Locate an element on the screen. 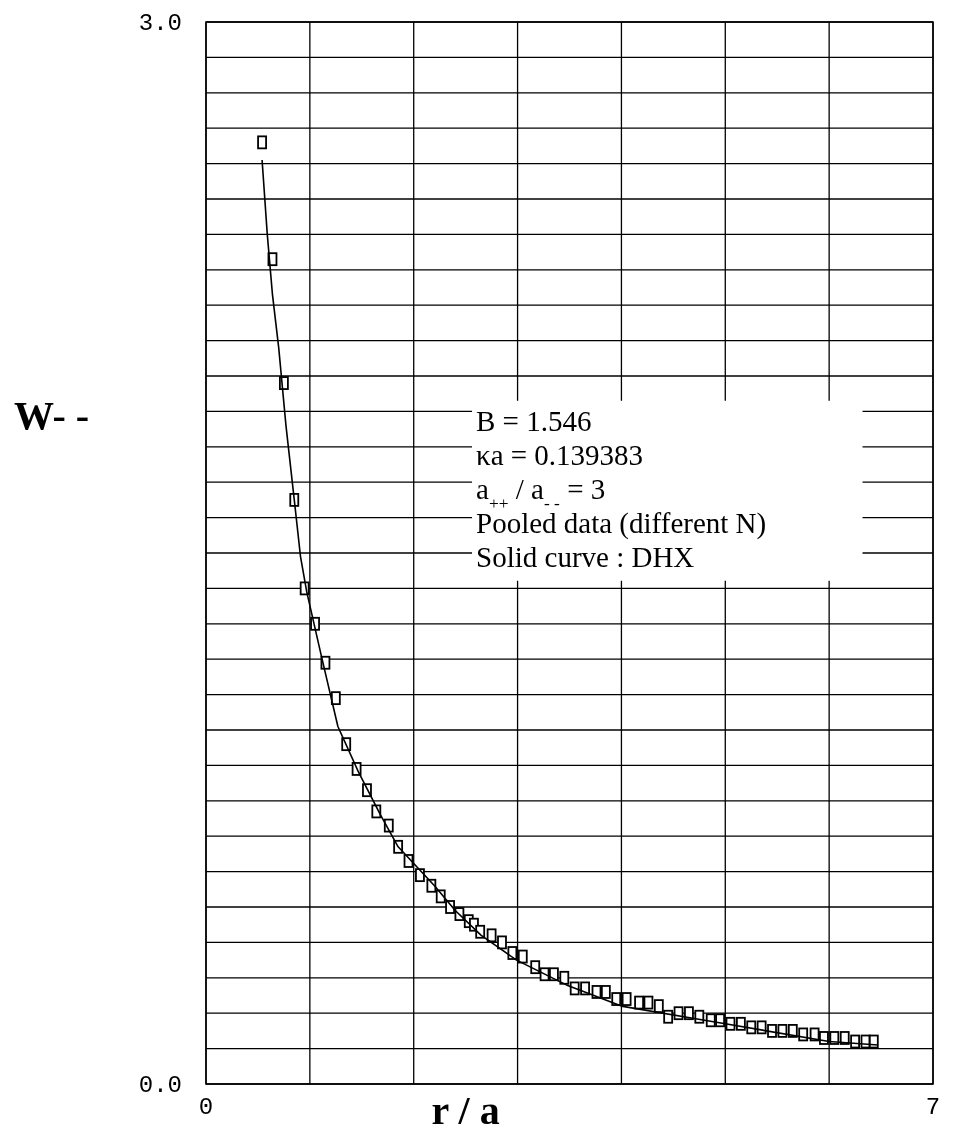 The width and height of the screenshot is (961, 1136). x-axis-title: r / a is located at coordinates (465, 1110).